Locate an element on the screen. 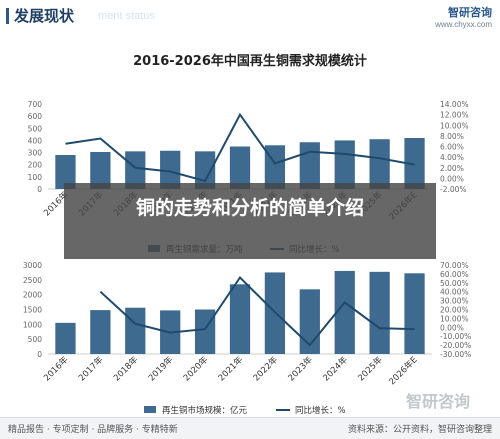 The image size is (500, 439). legend-bar-label: 再生铜市场规模：亿元 is located at coordinates (205, 410).